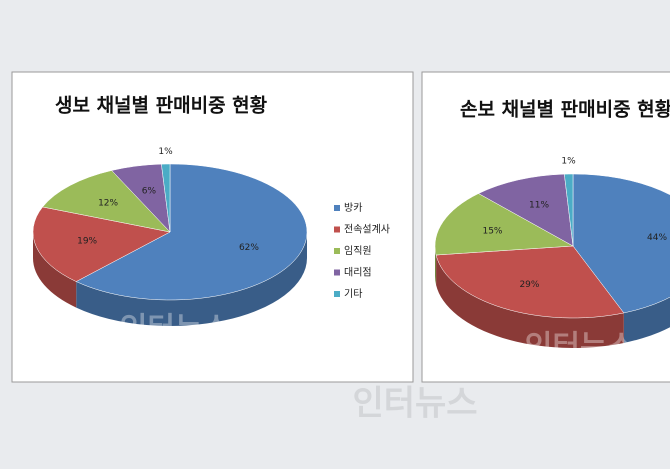 The height and width of the screenshot is (469, 670). Describe the element at coordinates (149, 192) in the screenshot. I see `data-label: 6%` at that location.